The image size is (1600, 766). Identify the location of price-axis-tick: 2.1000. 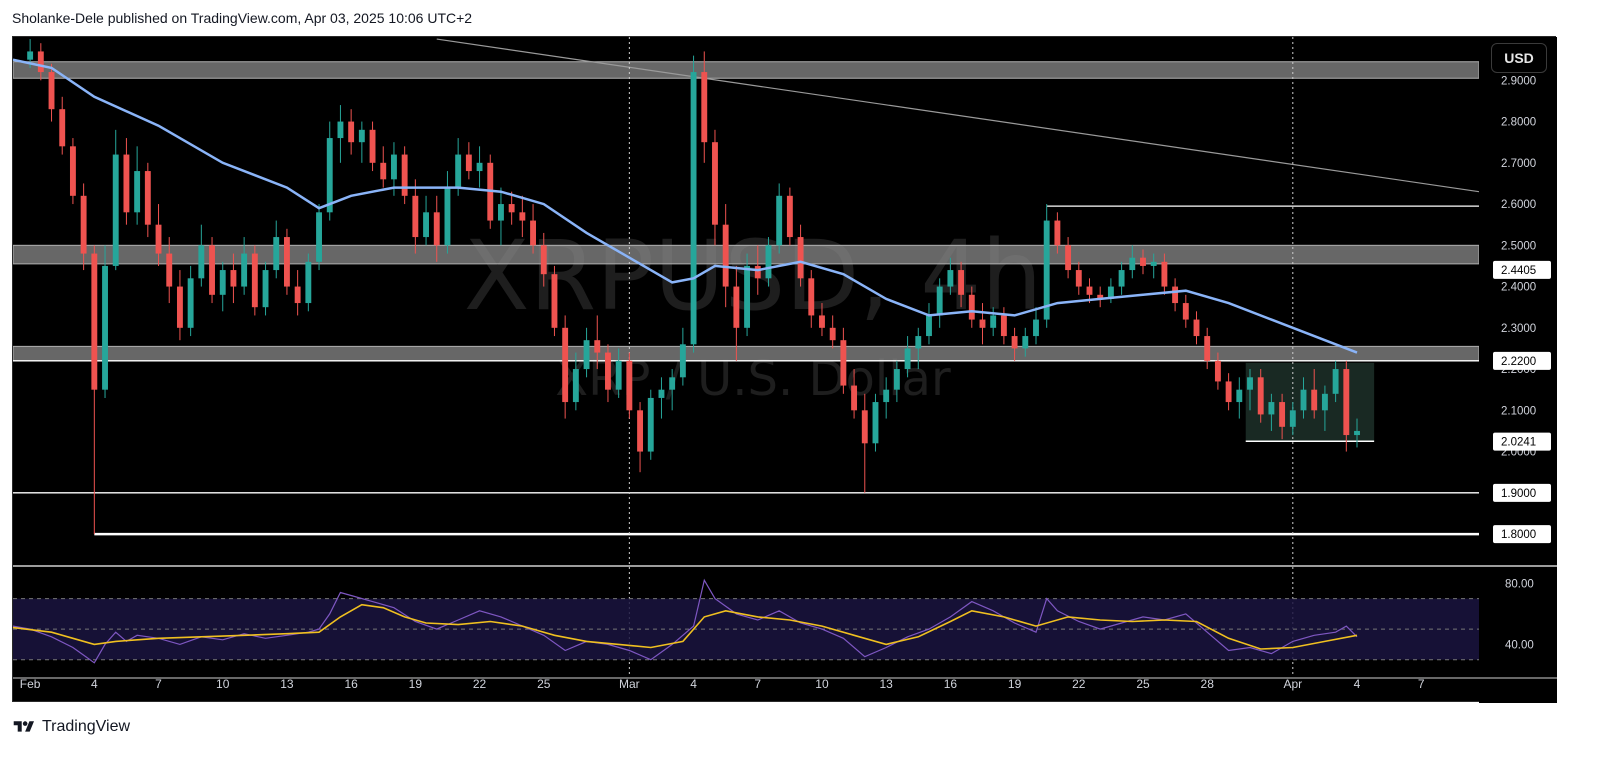
(1518, 411).